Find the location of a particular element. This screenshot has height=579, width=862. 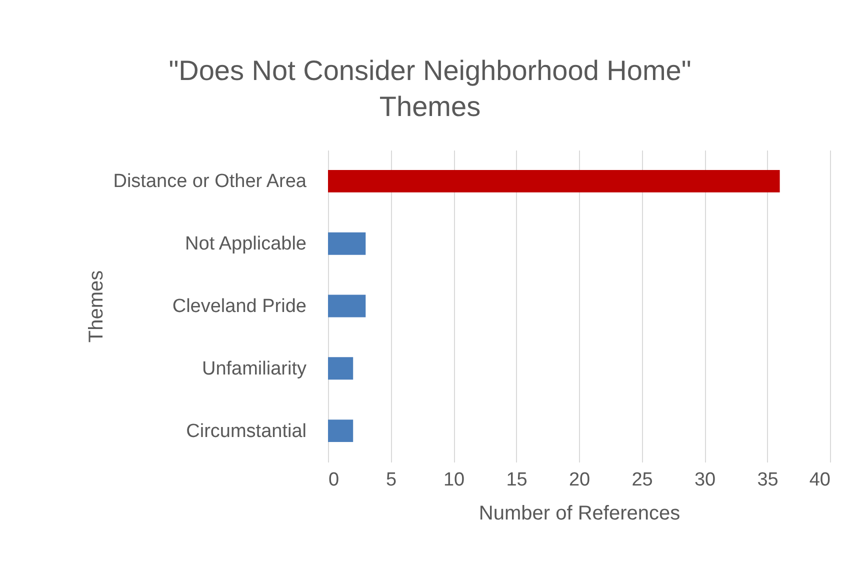

y-tick-label: Circumstantial is located at coordinates (246, 431).